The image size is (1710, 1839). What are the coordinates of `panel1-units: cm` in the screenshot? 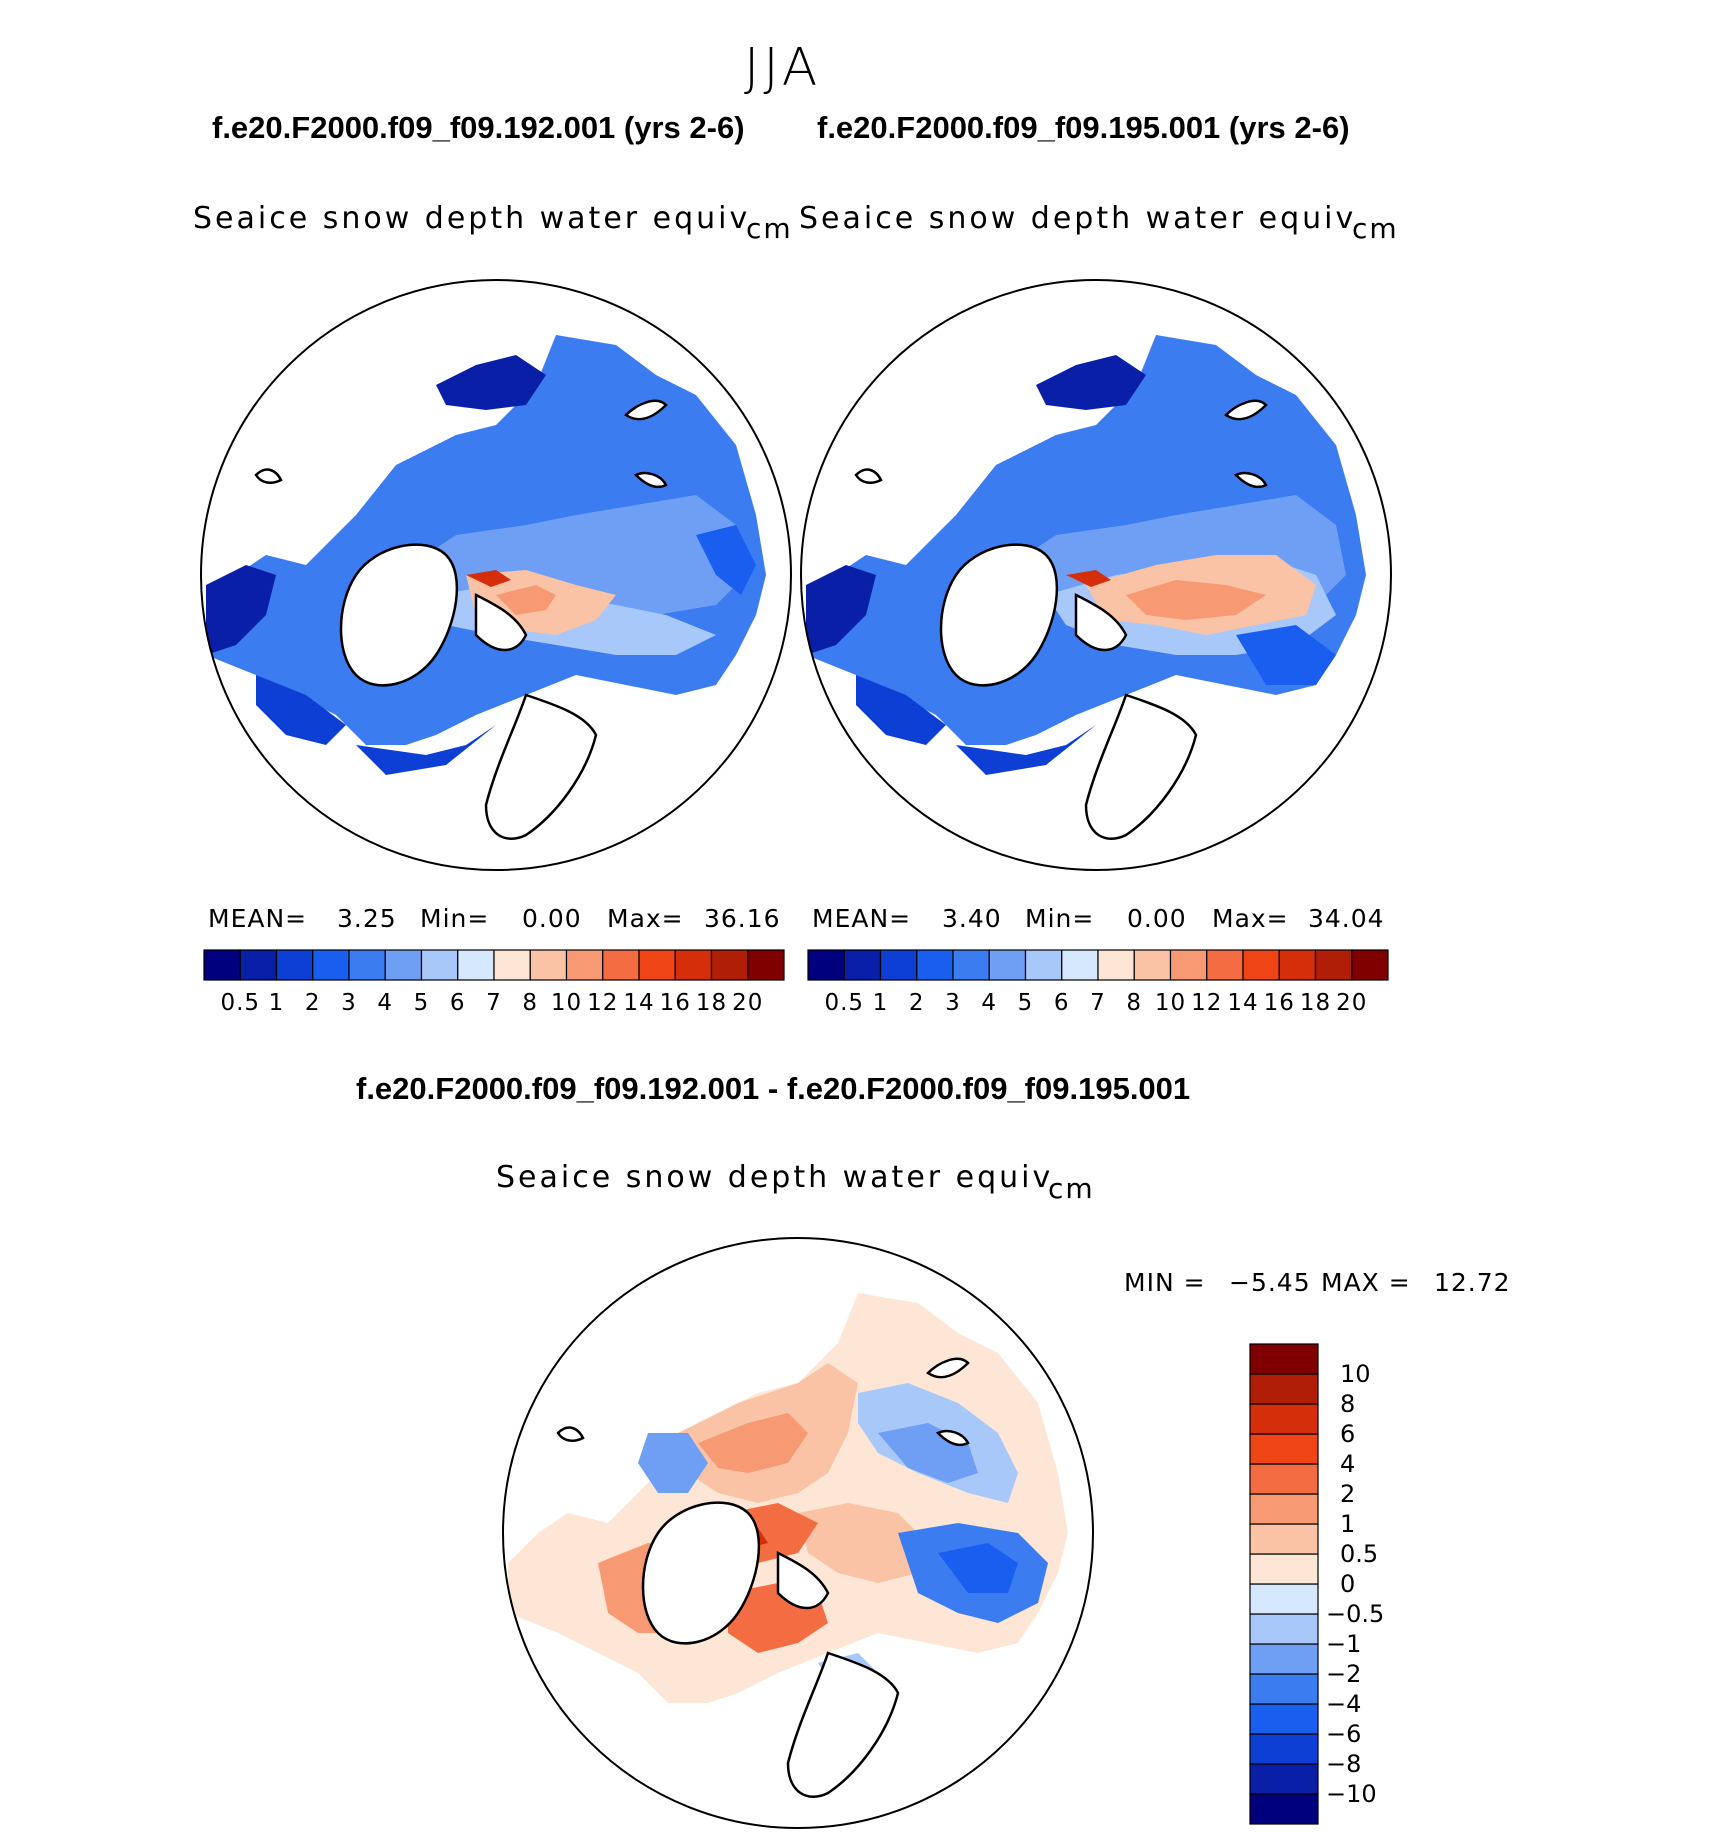 It's located at (769, 228).